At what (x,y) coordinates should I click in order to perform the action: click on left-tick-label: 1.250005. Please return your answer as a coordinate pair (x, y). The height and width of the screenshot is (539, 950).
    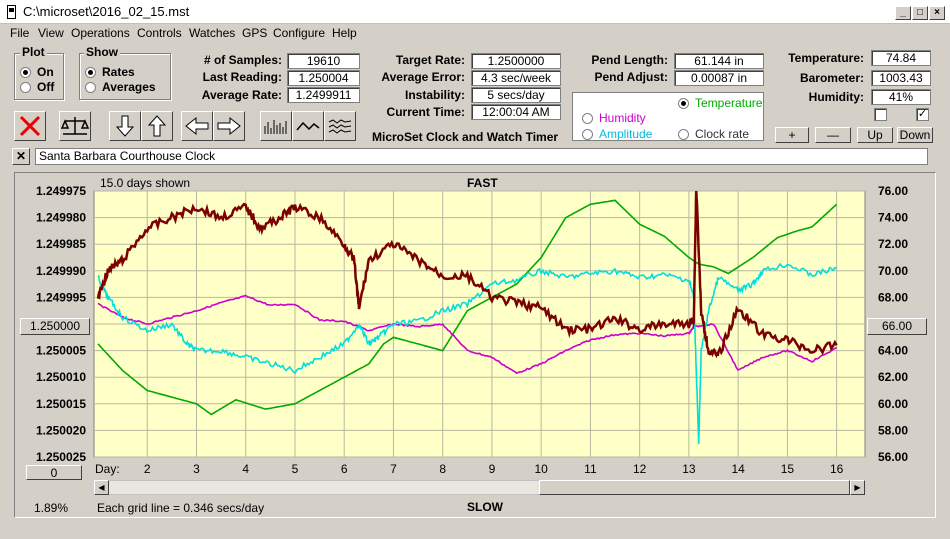
    Looking at the image, I should click on (61, 351).